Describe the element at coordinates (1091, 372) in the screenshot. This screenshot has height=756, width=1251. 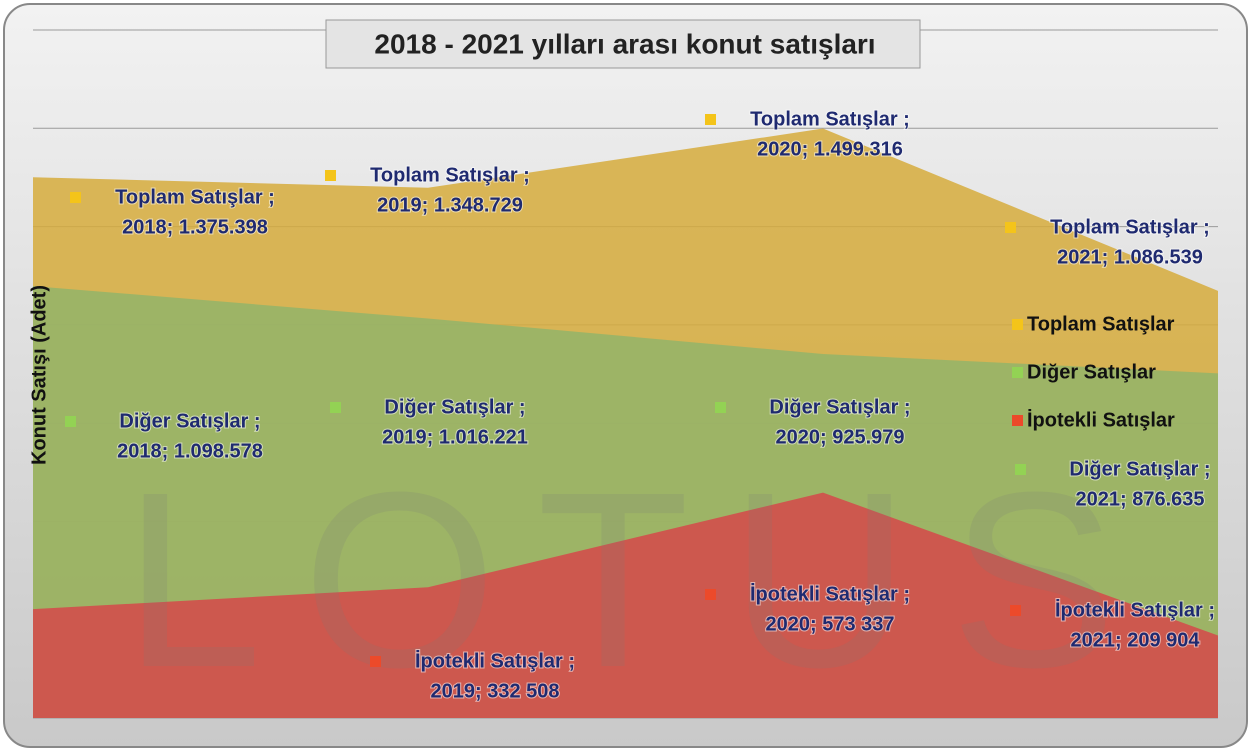
I see `legend-label: Diğer Satışlar` at that location.